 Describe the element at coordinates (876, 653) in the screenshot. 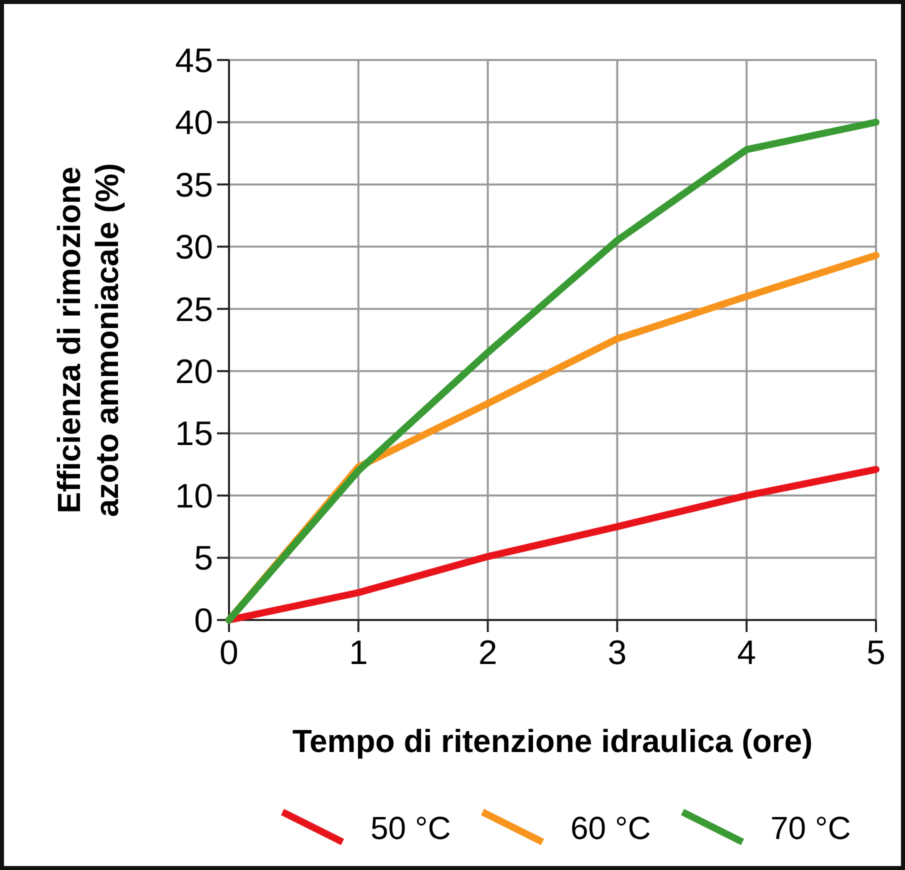

I see `x-tick-label: 5` at that location.